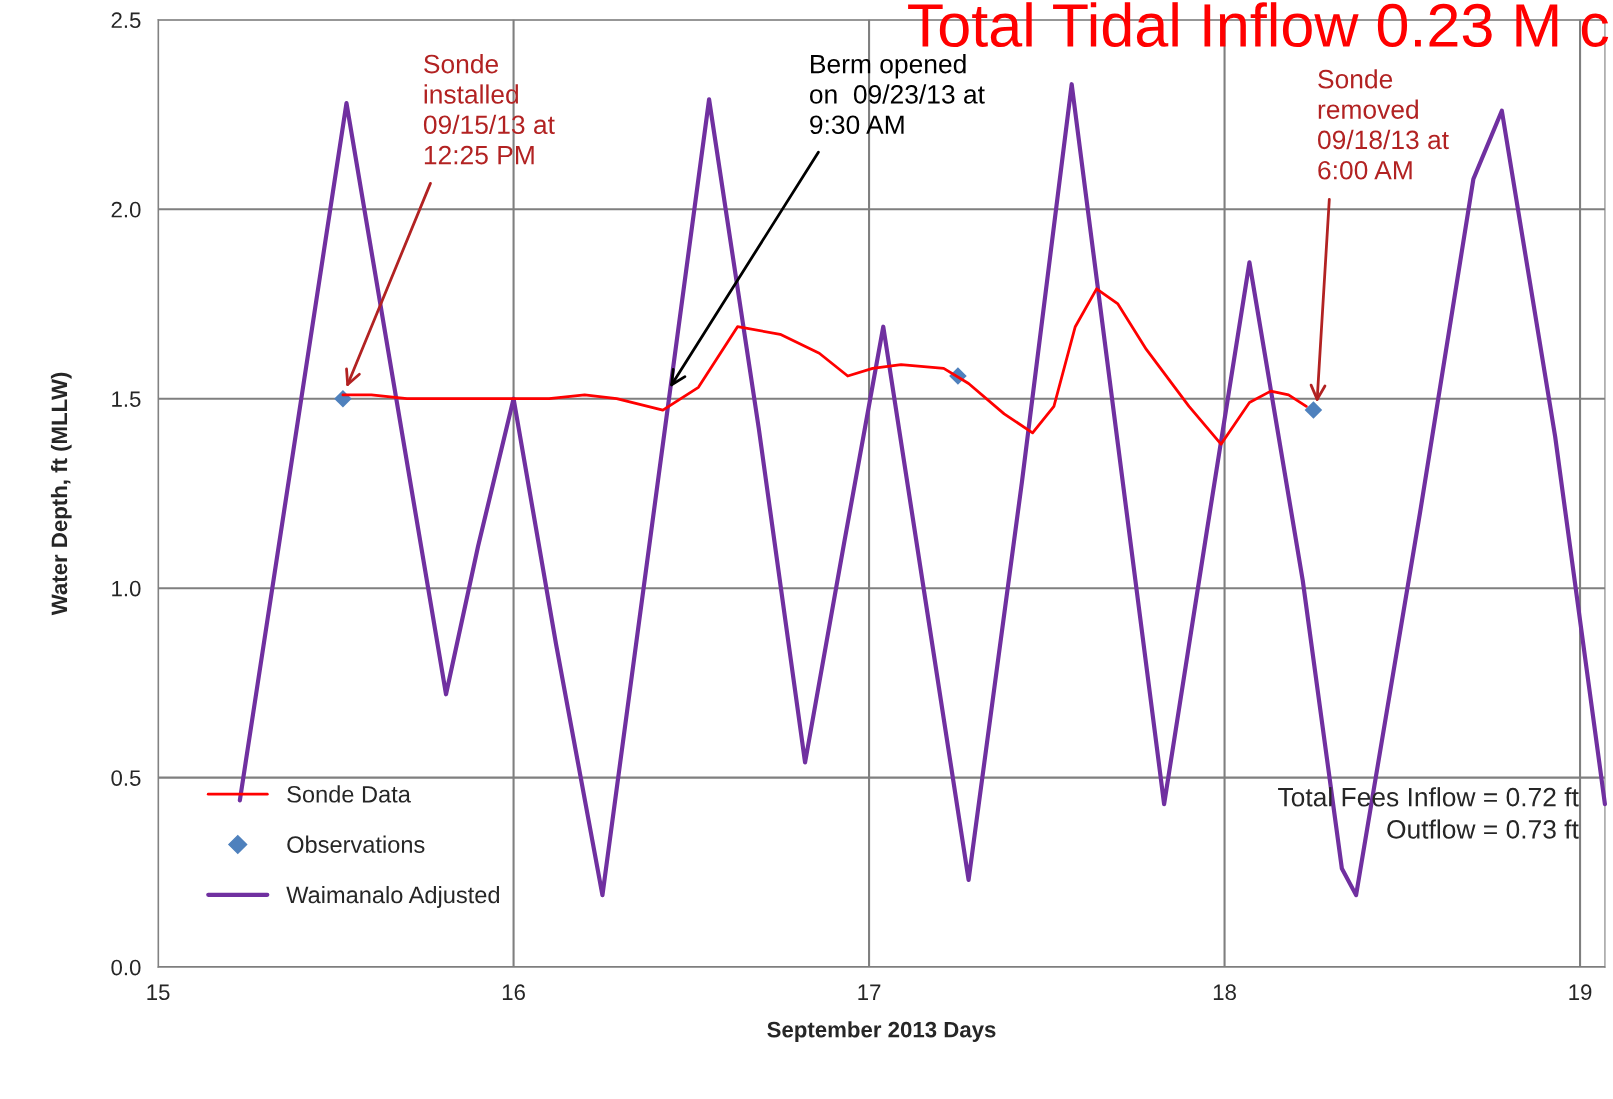 Image resolution: width=1613 pixels, height=1099 pixels. Describe the element at coordinates (126, 399) in the screenshot. I see `y-tick-label: 1.5` at that location.